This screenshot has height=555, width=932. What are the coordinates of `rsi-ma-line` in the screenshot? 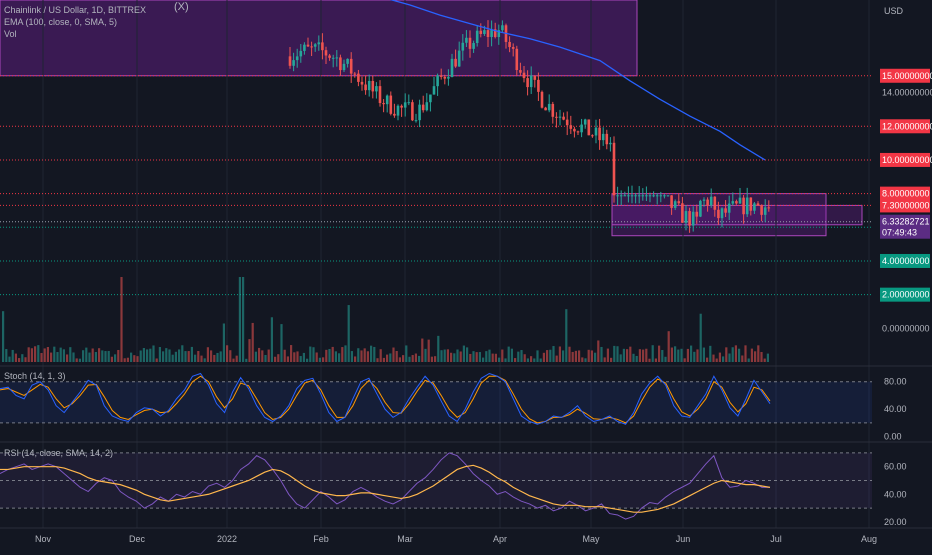 It's located at (385, 488).